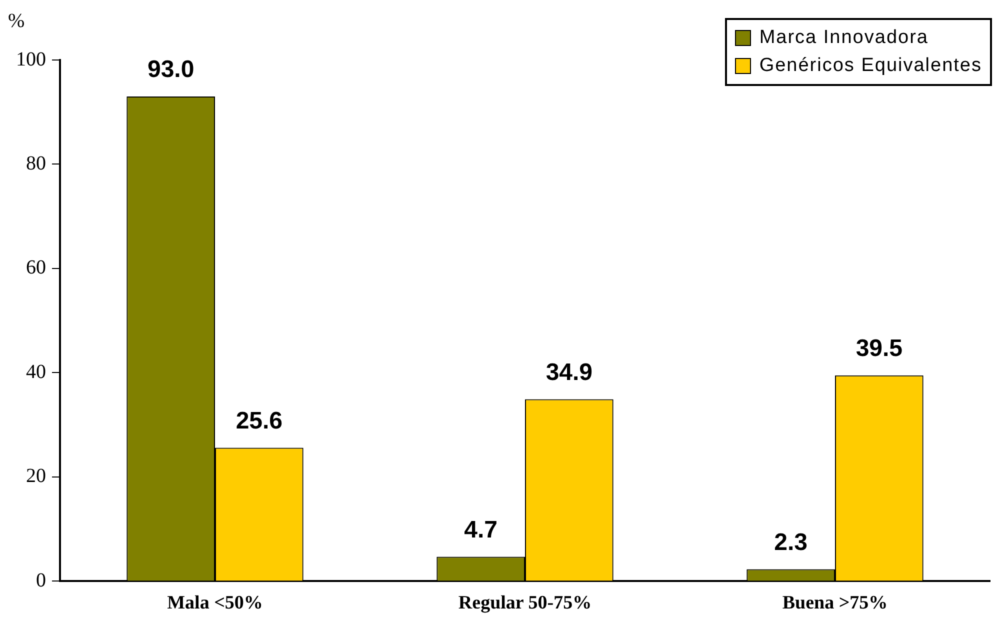 Image resolution: width=998 pixels, height=618 pixels. What do you see at coordinates (170, 70) in the screenshot?
I see `data-label: 93.0` at bounding box center [170, 70].